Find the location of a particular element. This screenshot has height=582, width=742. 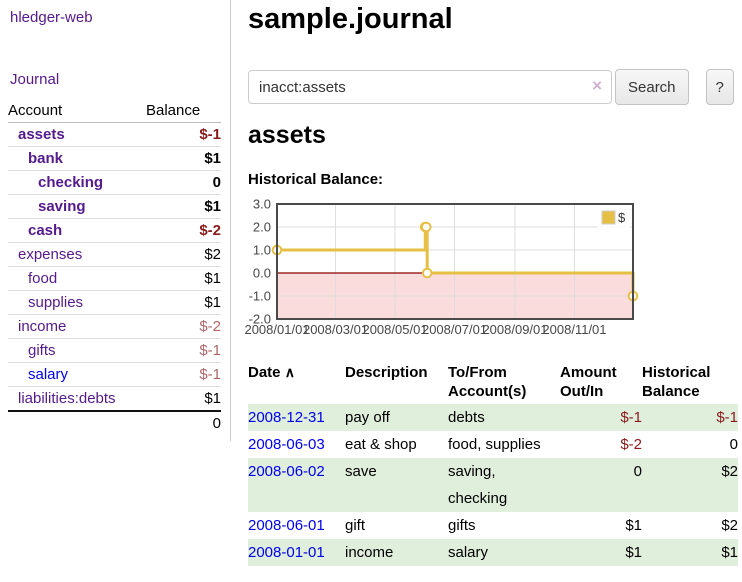

account-link: checking is located at coordinates (71, 182).